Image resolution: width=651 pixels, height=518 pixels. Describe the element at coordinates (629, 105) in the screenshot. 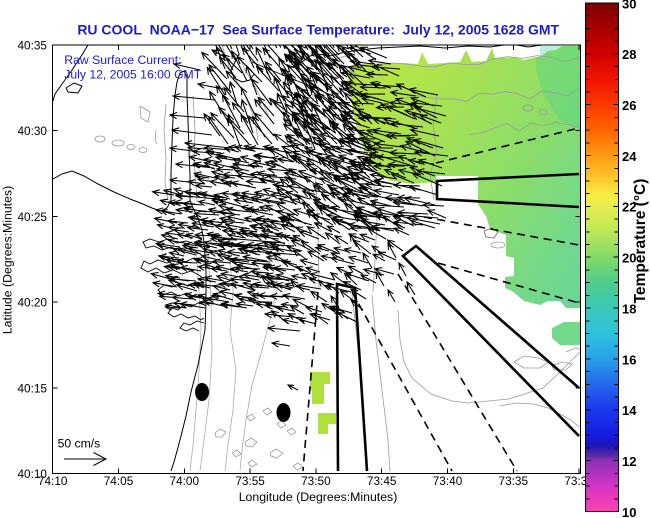

I see `svg-text: 26` at that location.